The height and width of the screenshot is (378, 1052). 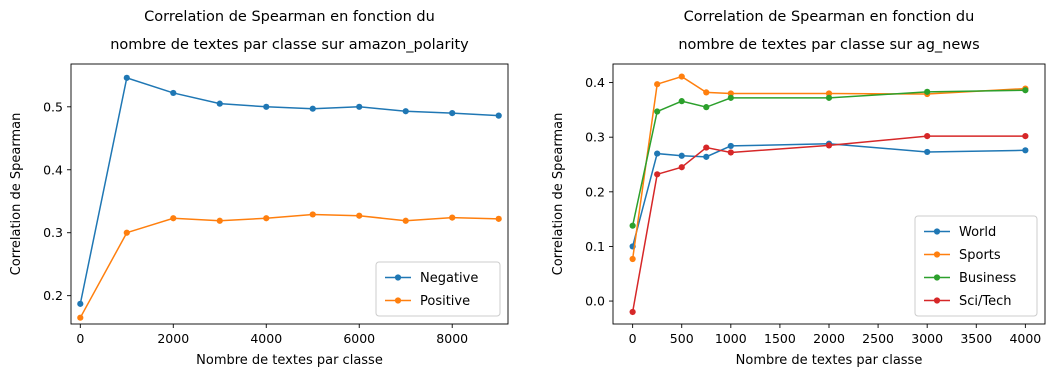 What do you see at coordinates (595, 301) in the screenshot?
I see `y-tick-label: 0.0` at bounding box center [595, 301].